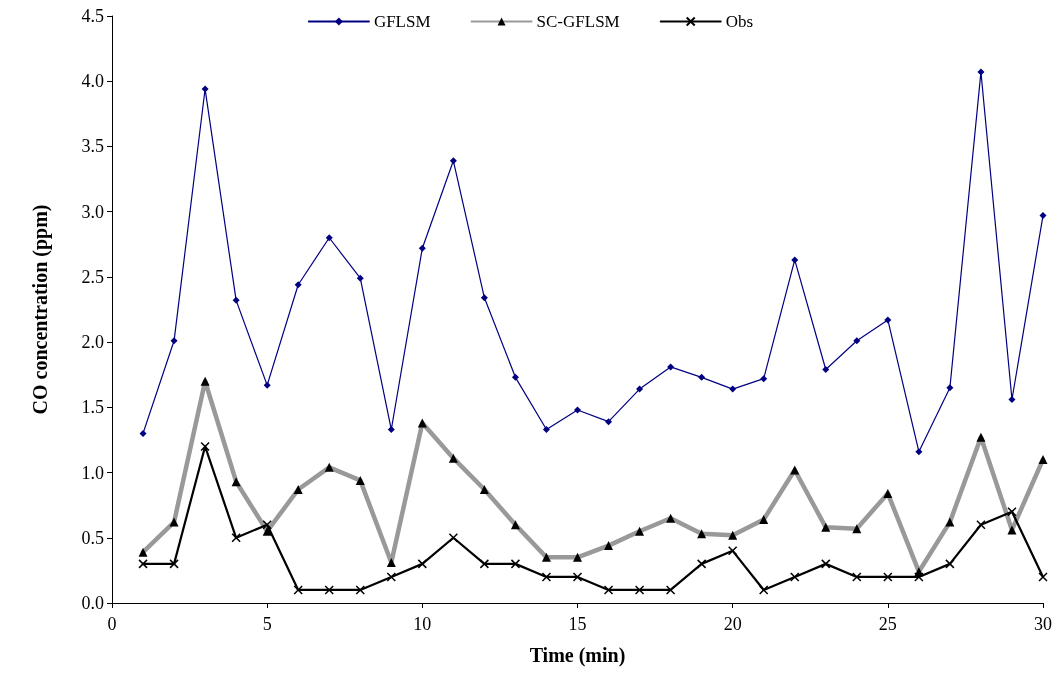 This screenshot has width=1061, height=698. I want to click on y-tick-label: 4.5, so click(92, 16).